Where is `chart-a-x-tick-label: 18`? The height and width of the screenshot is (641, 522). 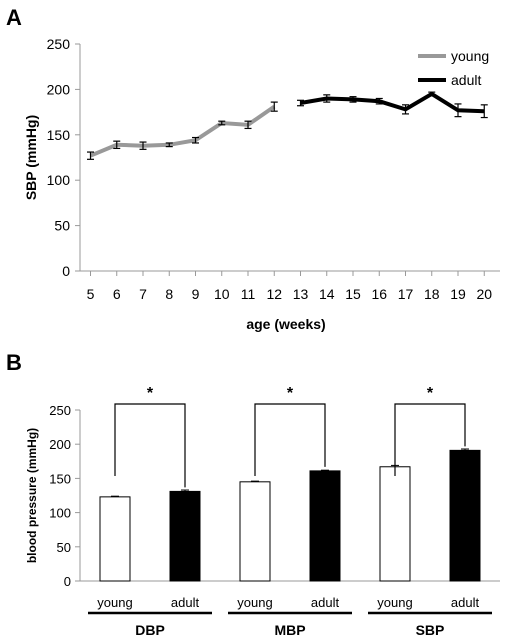
chart-a-x-tick-label: 18 is located at coordinates (432, 294).